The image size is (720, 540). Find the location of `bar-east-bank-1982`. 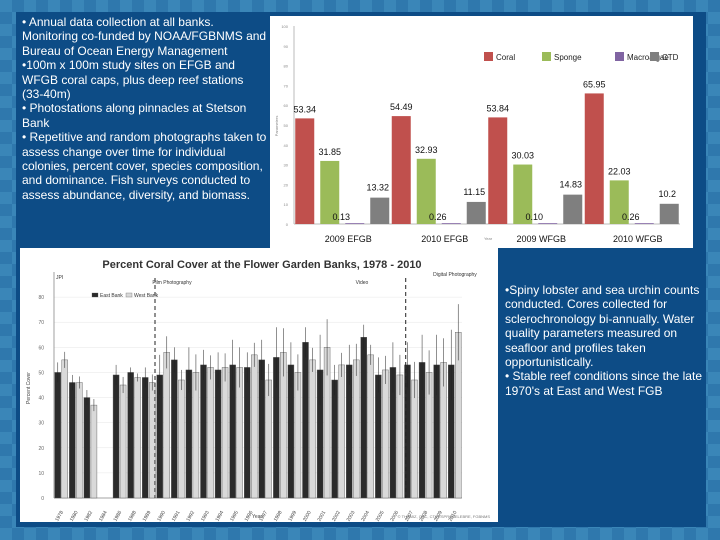

bar-east-bank-1982 is located at coordinates (87, 448).